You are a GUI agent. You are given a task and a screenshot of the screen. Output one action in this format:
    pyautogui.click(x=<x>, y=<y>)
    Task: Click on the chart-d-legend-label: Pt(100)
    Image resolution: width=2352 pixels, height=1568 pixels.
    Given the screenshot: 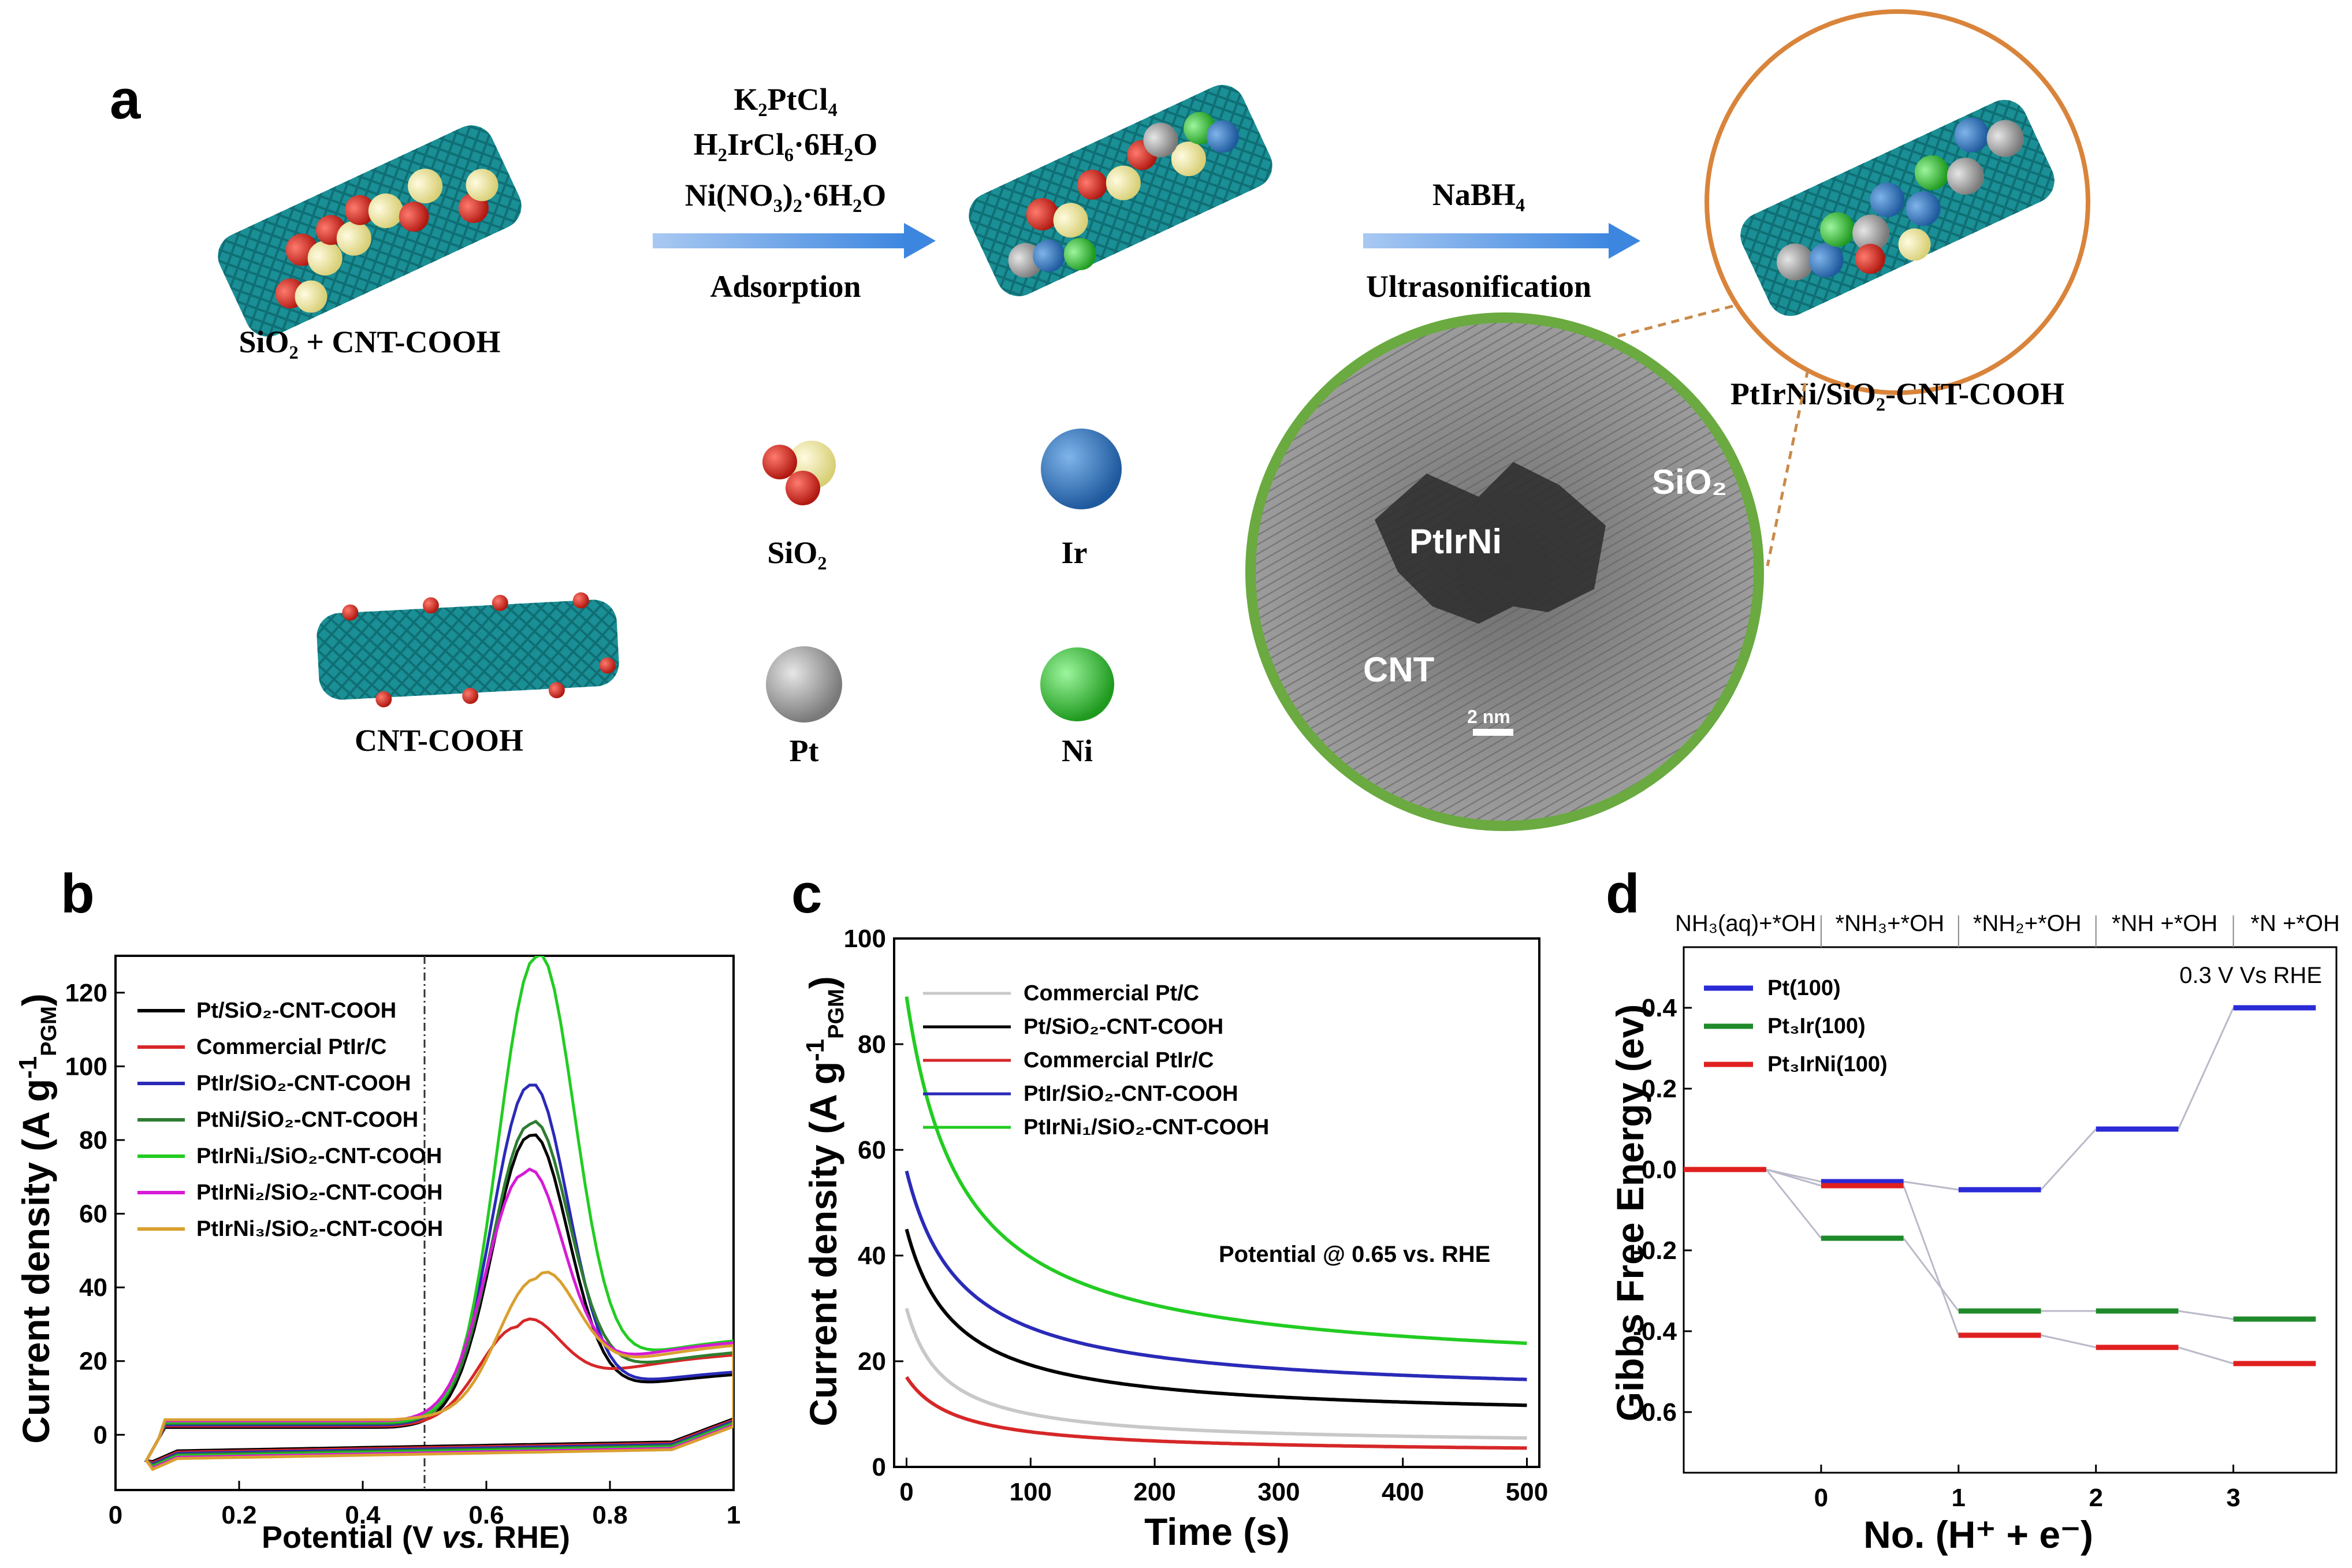 What is the action you would take?
    pyautogui.click(x=1804, y=988)
    